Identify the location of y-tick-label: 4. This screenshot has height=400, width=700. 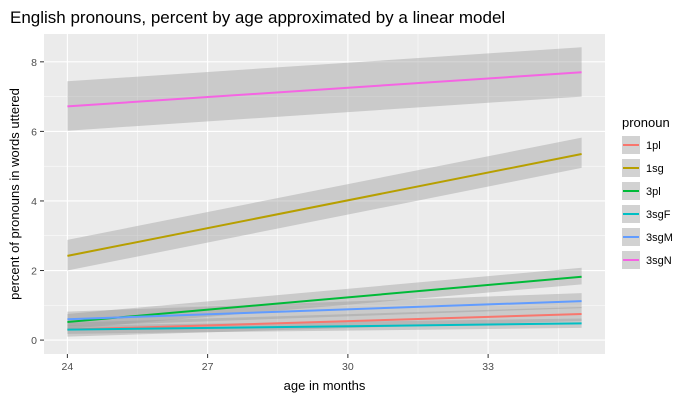
(34, 202).